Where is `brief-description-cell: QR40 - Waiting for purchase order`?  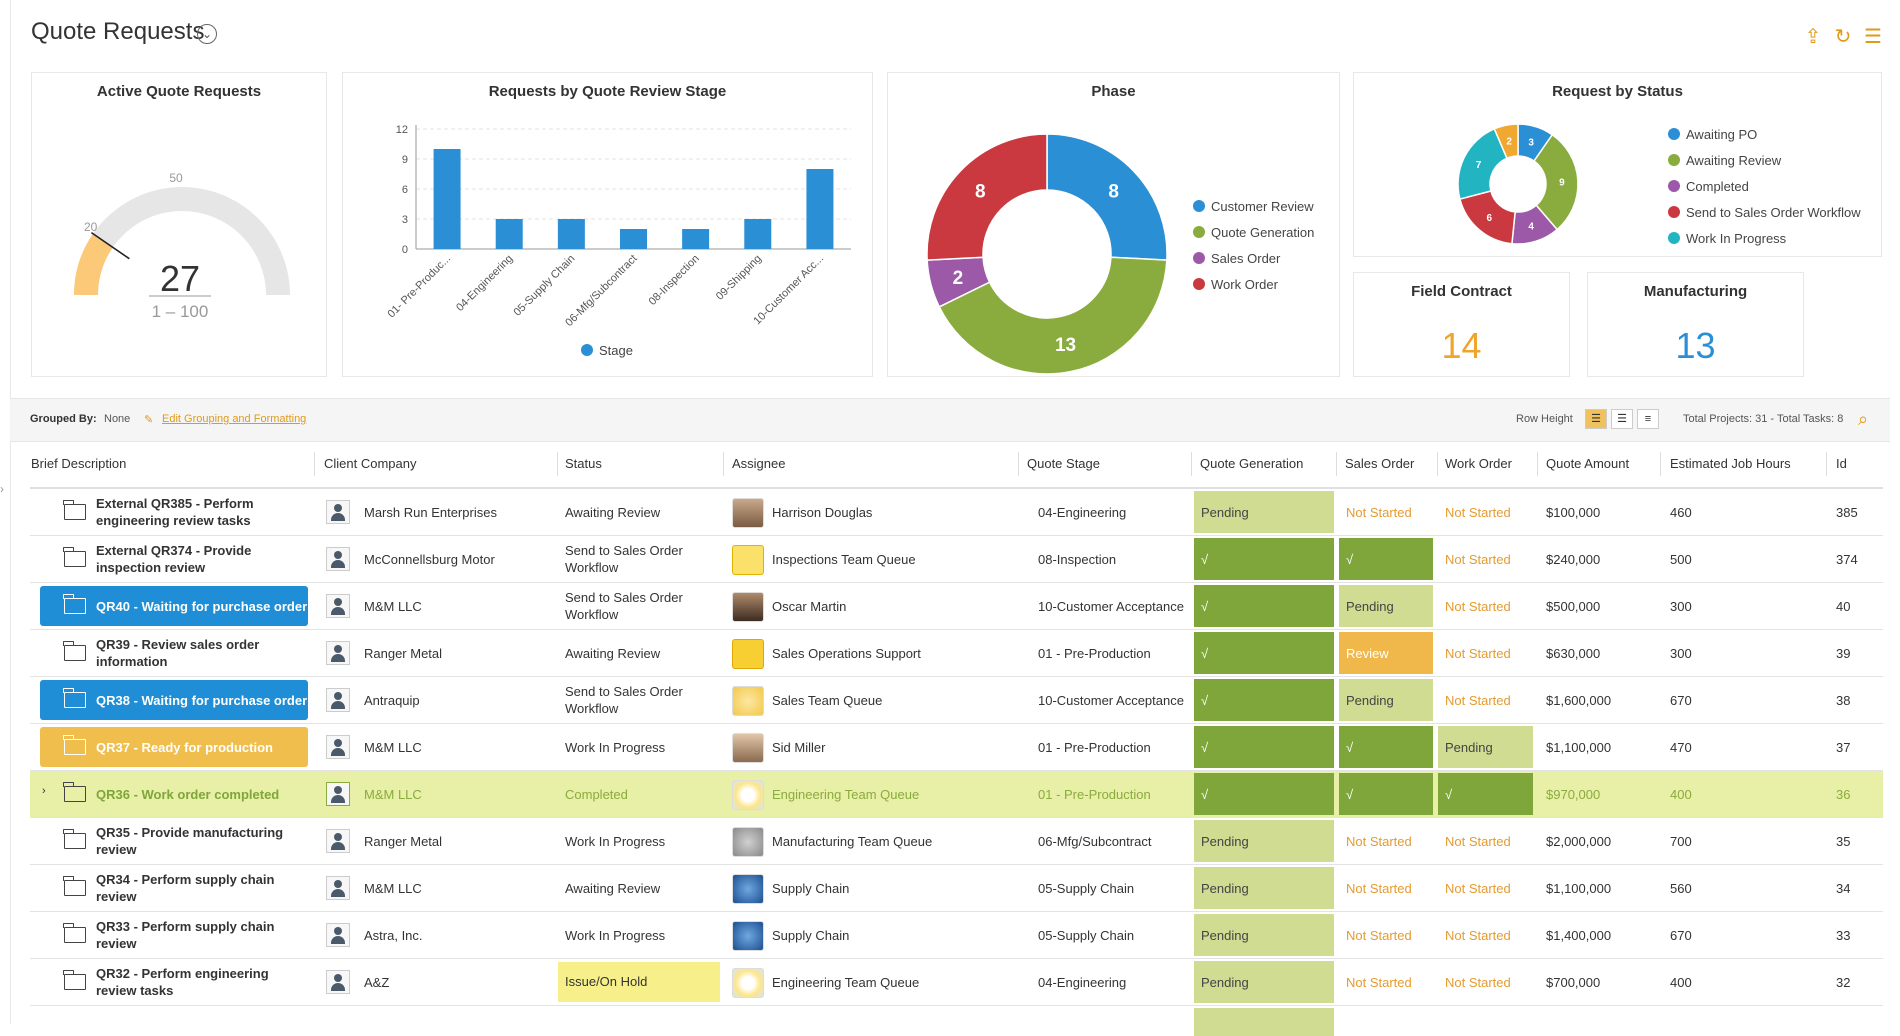 brief-description-cell: QR40 - Waiting for purchase order is located at coordinates (174, 606).